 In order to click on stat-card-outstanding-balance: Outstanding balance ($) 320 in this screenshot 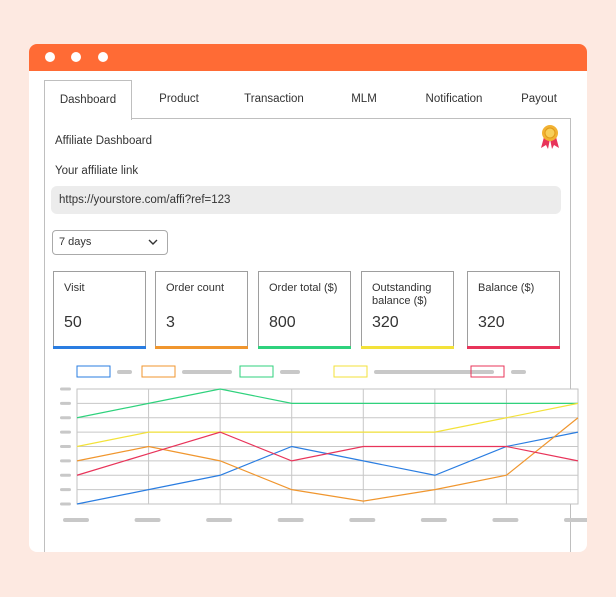, I will do `click(407, 310)`.